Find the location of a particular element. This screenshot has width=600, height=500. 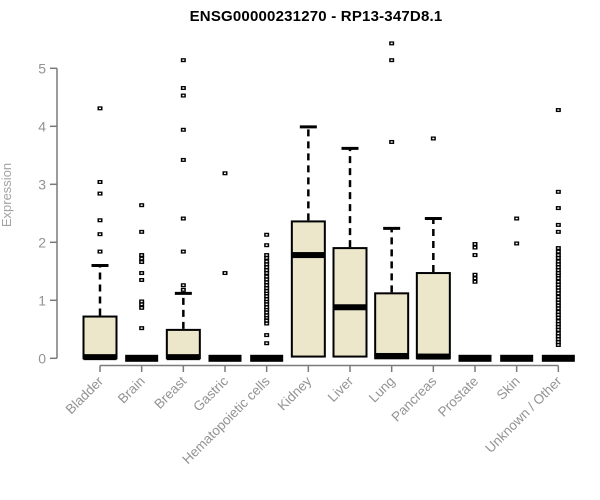

y-tick-label-4: 4 is located at coordinates (42, 126).